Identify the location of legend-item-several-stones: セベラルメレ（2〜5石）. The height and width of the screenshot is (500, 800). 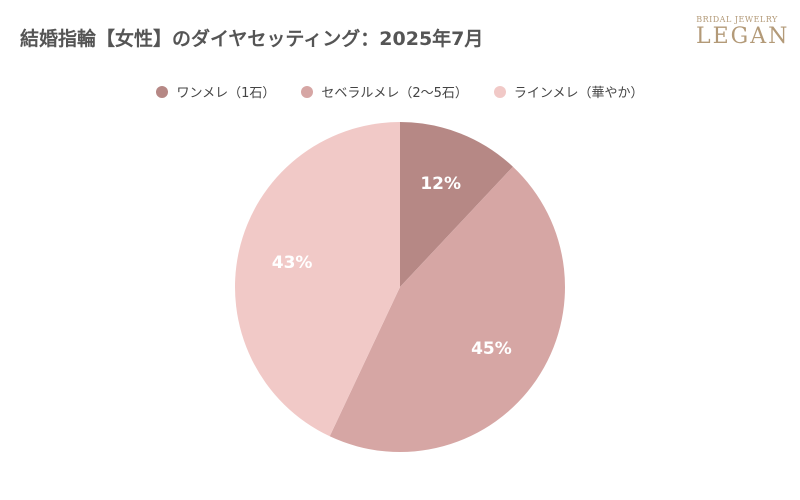
(384, 91).